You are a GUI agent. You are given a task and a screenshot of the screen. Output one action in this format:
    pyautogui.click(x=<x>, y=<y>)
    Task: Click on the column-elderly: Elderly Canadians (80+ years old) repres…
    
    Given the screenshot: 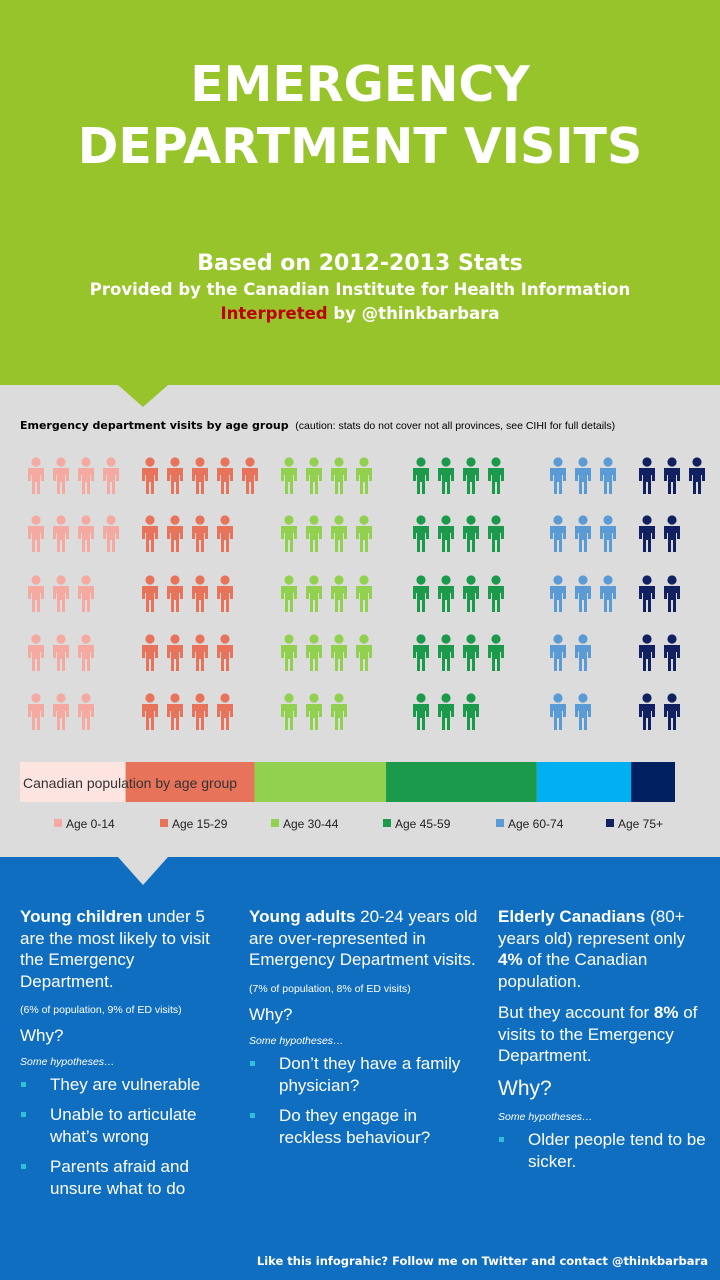 What is the action you would take?
    pyautogui.click(x=604, y=1043)
    